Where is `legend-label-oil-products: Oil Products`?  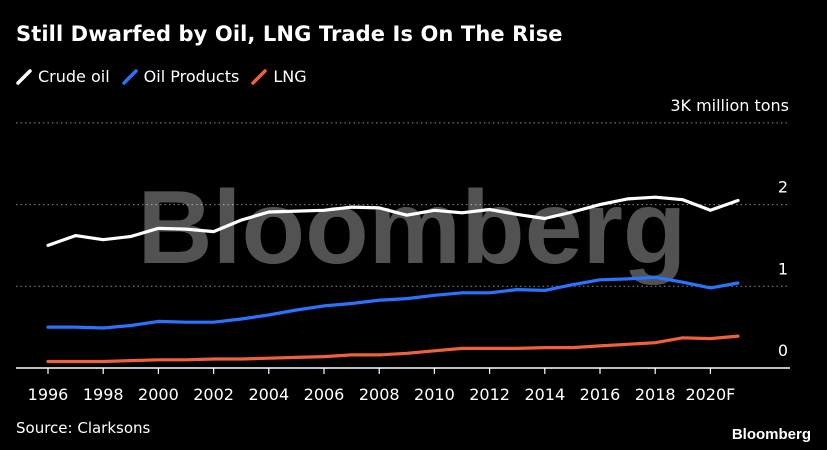 legend-label-oil-products: Oil Products is located at coordinates (191, 76).